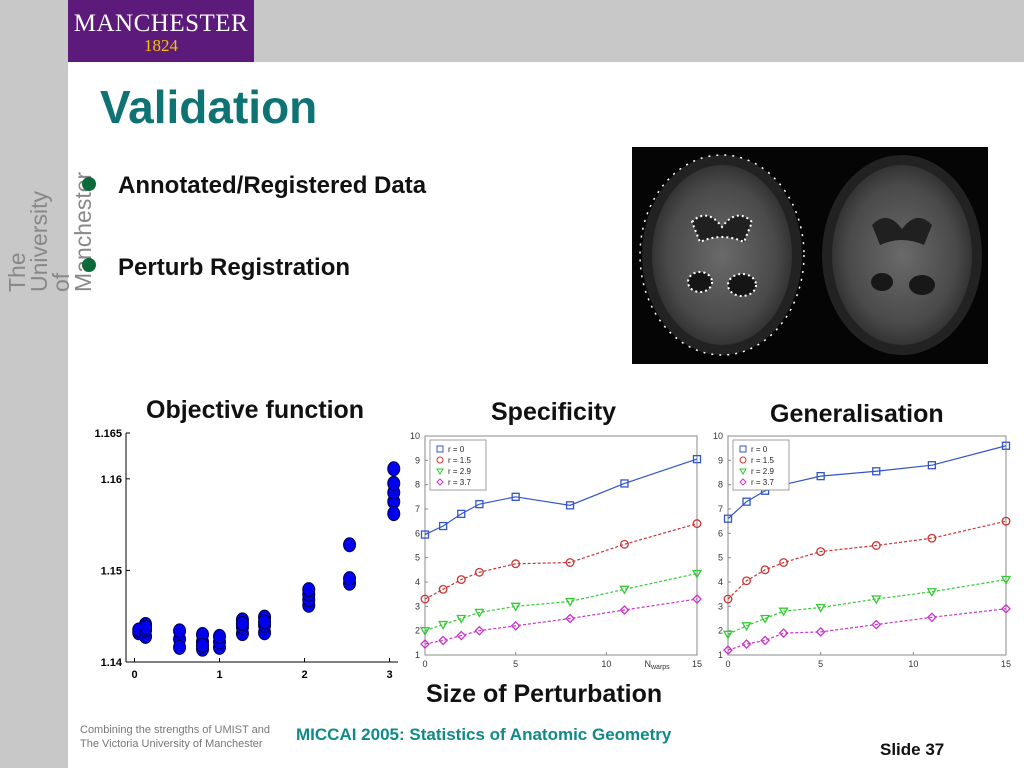 The image size is (1024, 768). I want to click on mri-brain-illustration, so click(810, 255).